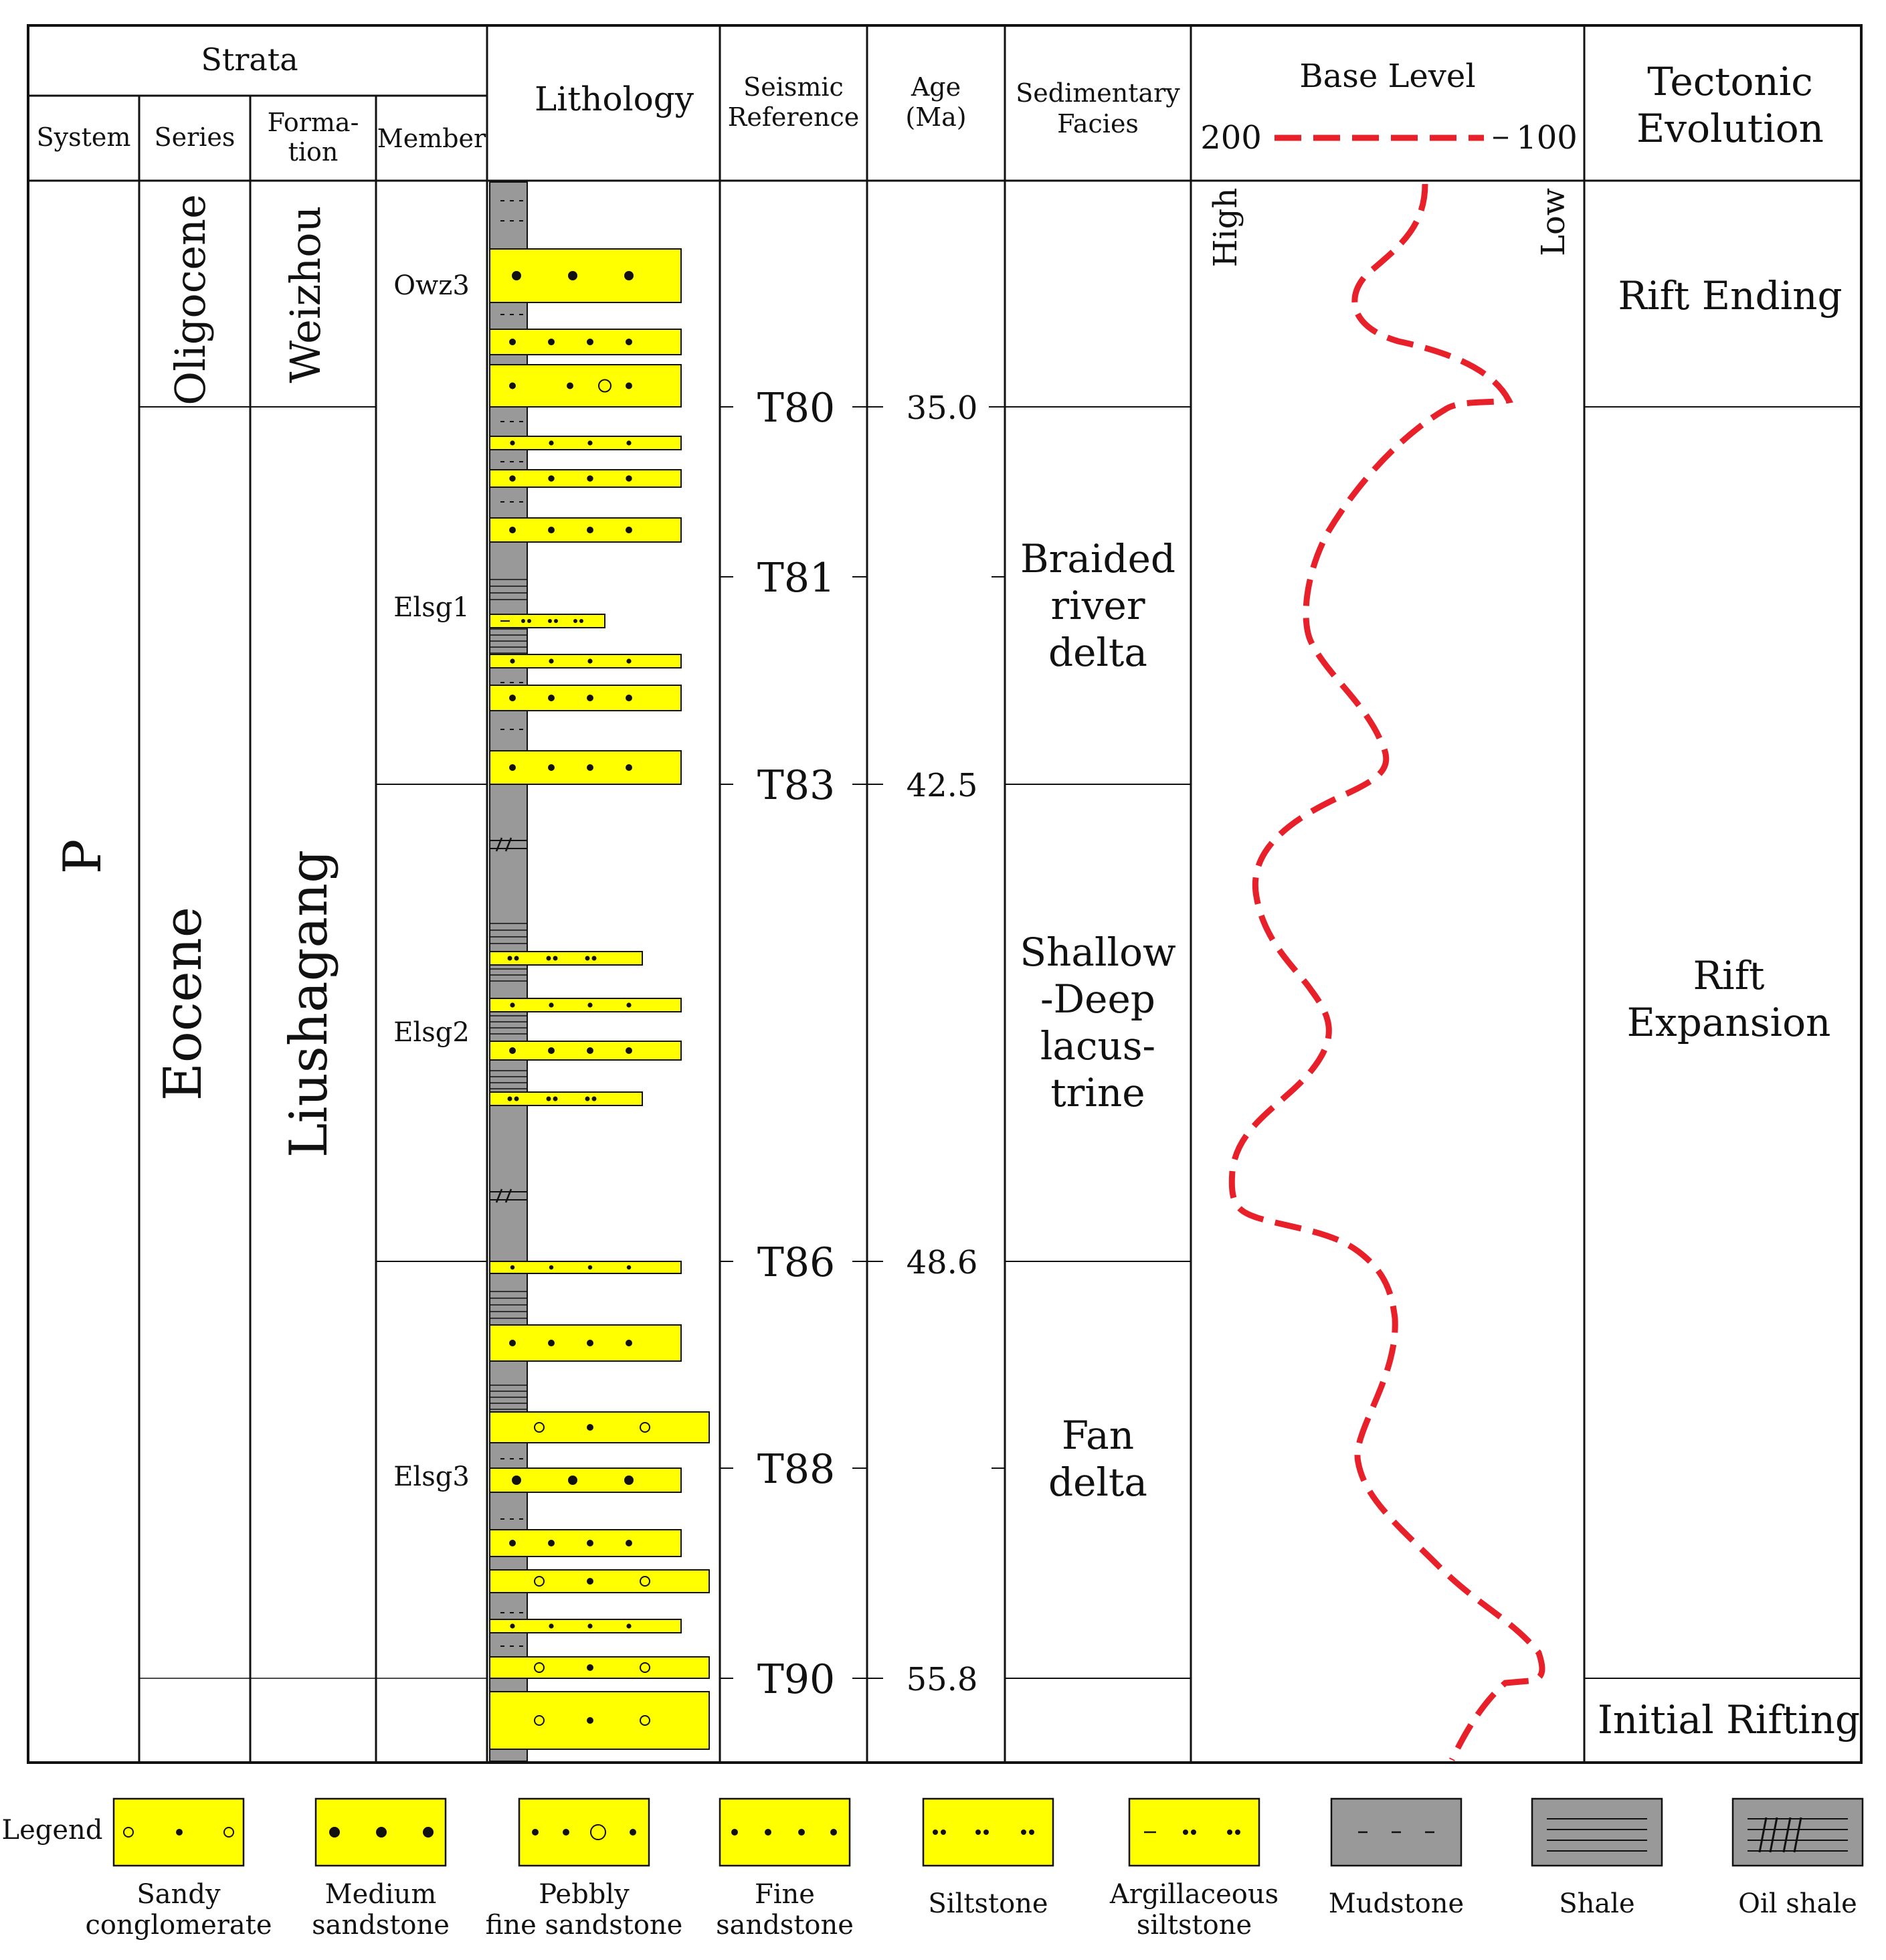  Describe the element at coordinates (52, 1830) in the screenshot. I see `legend-title: Legend` at that location.